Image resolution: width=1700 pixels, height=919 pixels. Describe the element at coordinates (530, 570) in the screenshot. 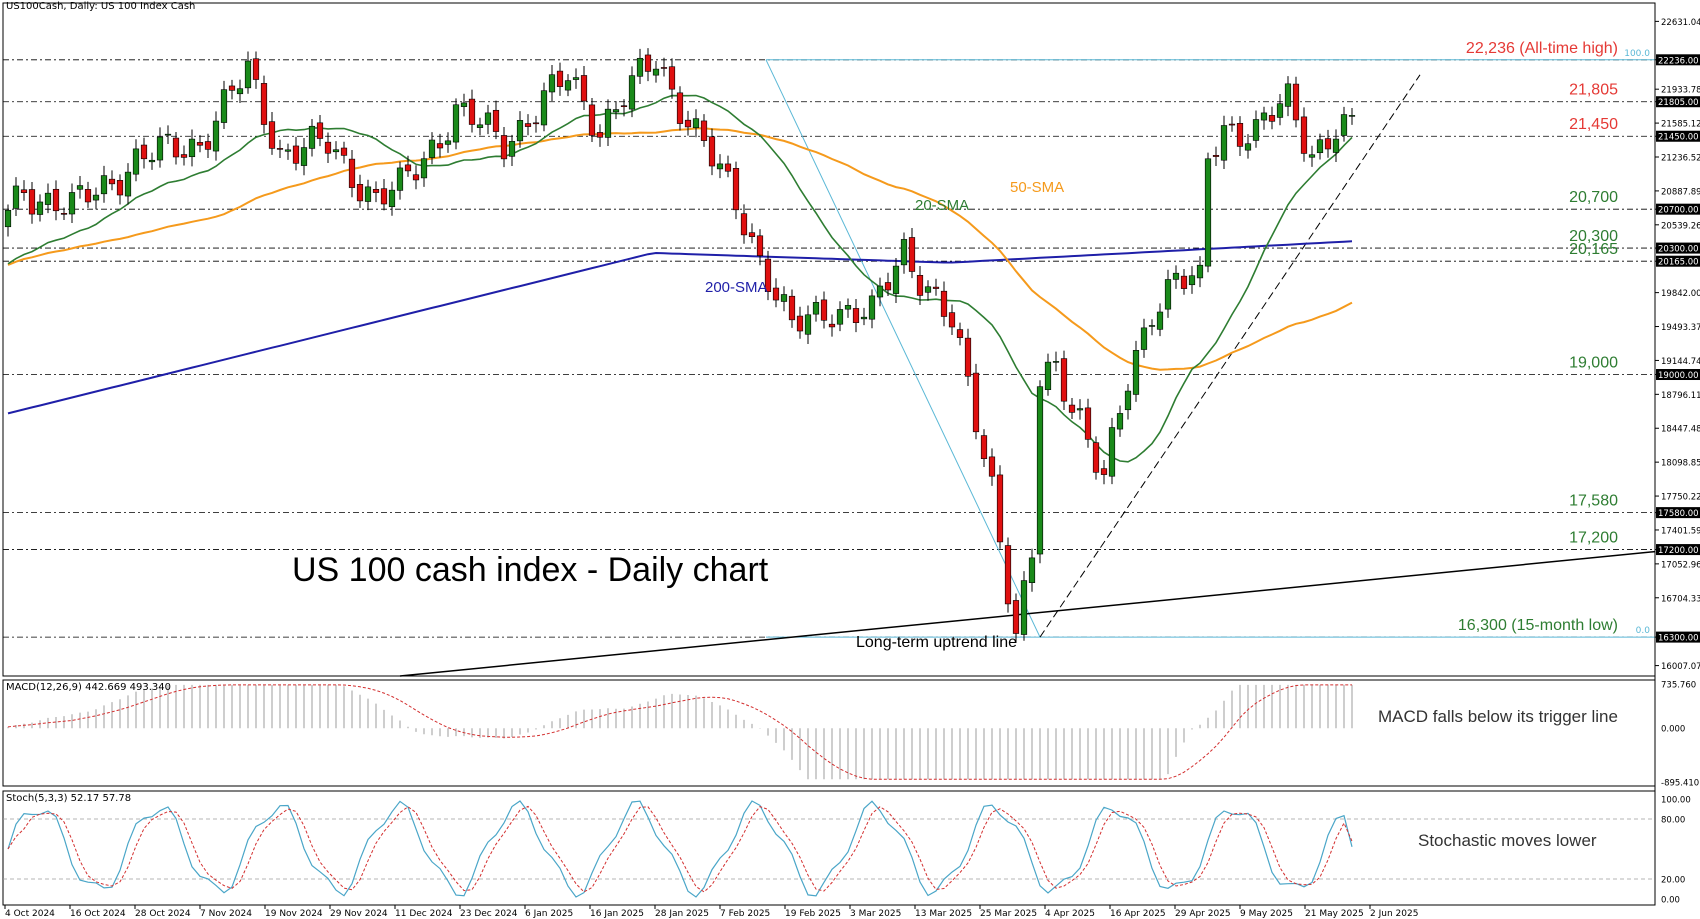

I see `chart-title: US 100 cash index - Daily chart` at that location.